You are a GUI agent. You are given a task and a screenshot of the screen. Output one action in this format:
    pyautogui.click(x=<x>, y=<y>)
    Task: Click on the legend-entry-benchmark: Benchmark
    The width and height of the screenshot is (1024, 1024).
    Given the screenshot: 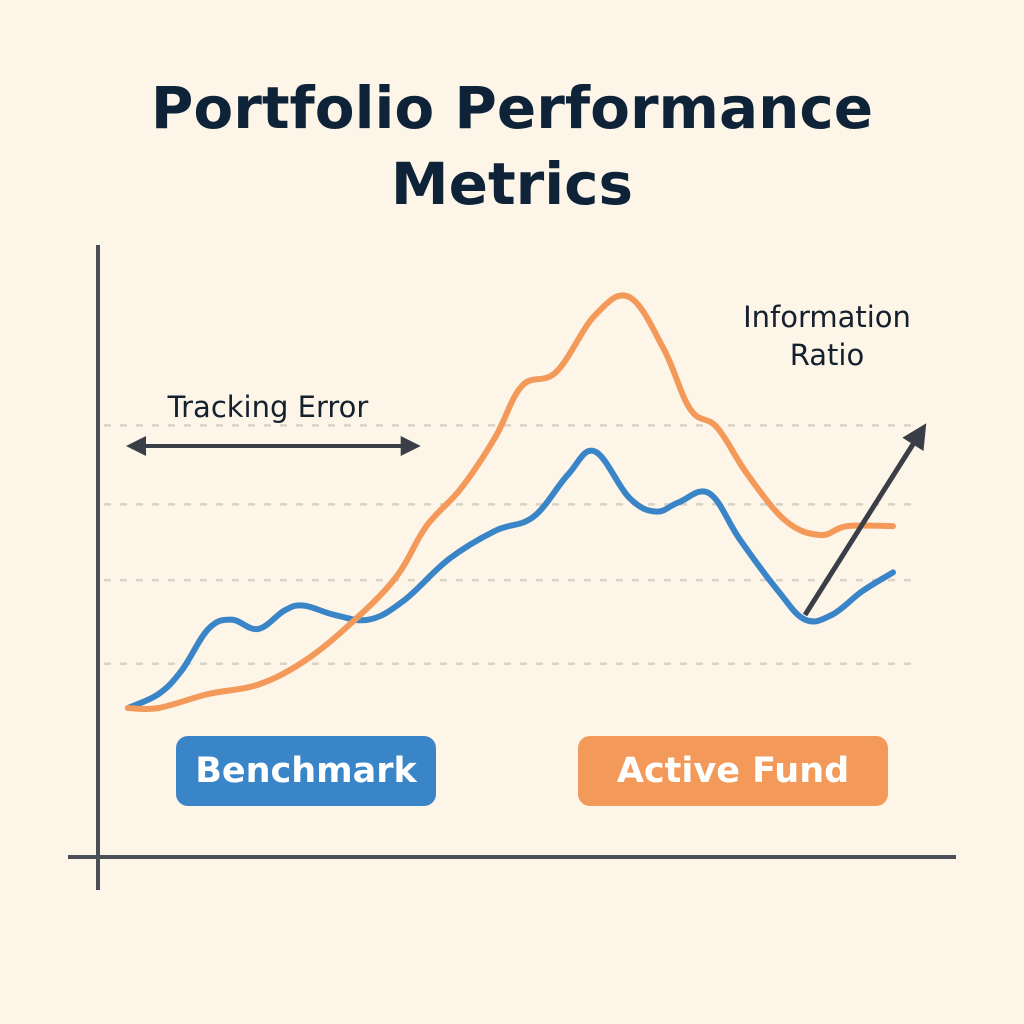 What is the action you would take?
    pyautogui.click(x=306, y=771)
    